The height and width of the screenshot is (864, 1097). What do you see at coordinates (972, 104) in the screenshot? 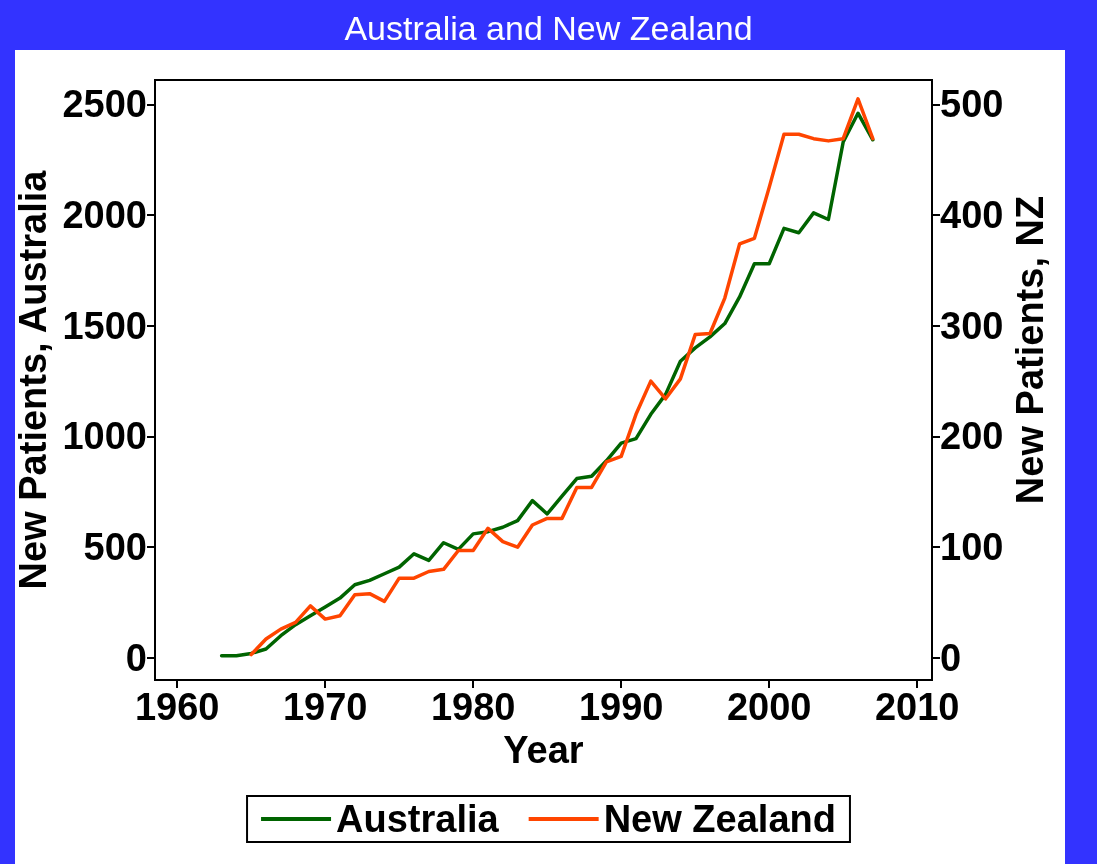
I see `y2-tick-label: 500` at bounding box center [972, 104].